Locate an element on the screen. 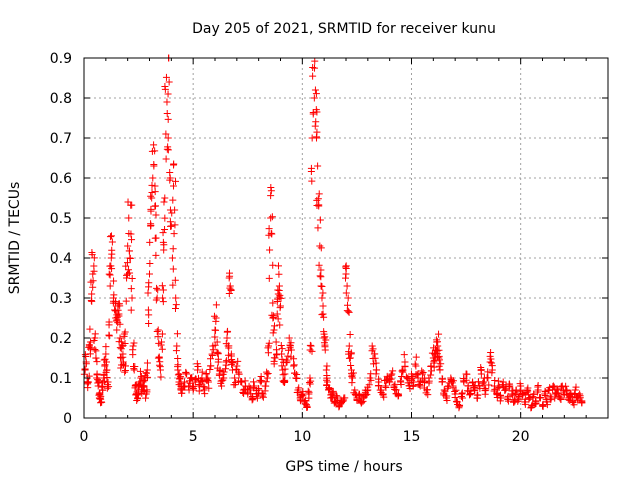 The image size is (640, 480). y-tick-label: 0.1 is located at coordinates (61, 379).